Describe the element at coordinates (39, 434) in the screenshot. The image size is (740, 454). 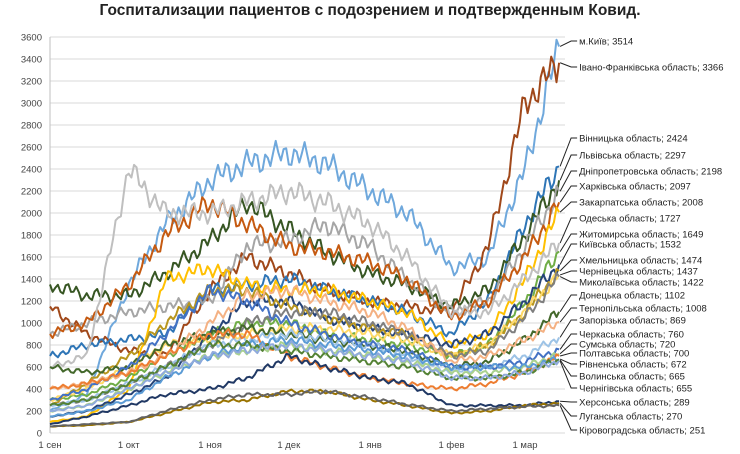
I see `y-tick-label: 0` at that location.